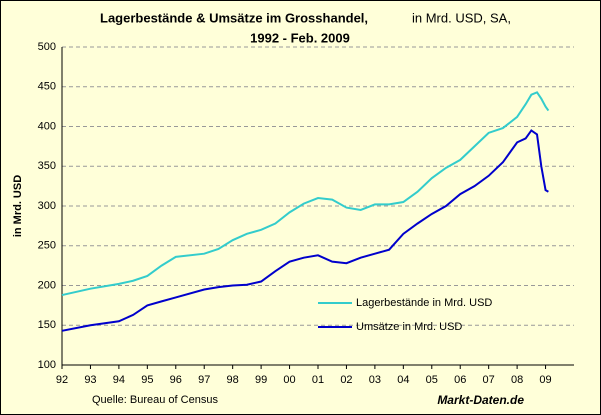 Image resolution: width=601 pixels, height=415 pixels. What do you see at coordinates (480, 400) in the screenshot?
I see `watermark: Markt-Daten.de` at bounding box center [480, 400].